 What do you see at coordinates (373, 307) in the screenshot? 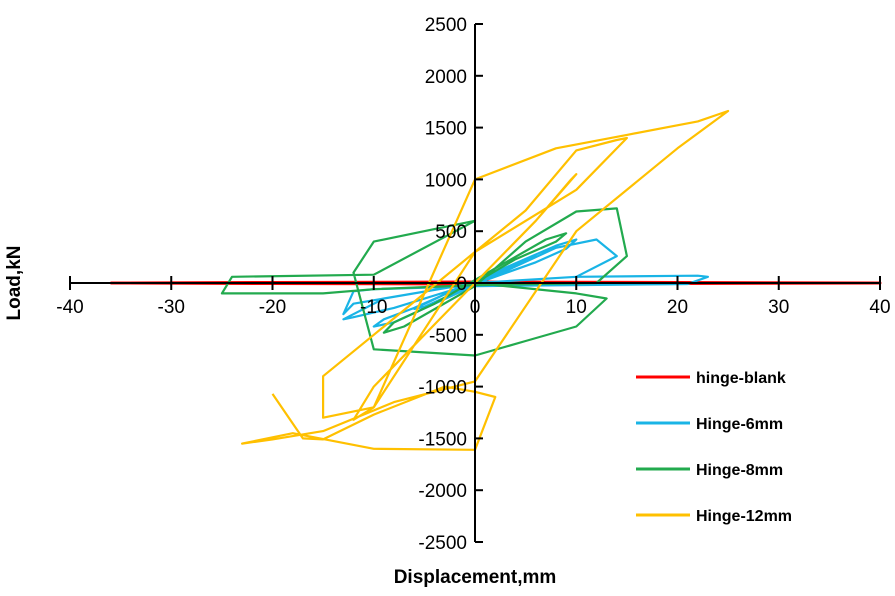
I see `x-tick-label: -10` at bounding box center [373, 307].